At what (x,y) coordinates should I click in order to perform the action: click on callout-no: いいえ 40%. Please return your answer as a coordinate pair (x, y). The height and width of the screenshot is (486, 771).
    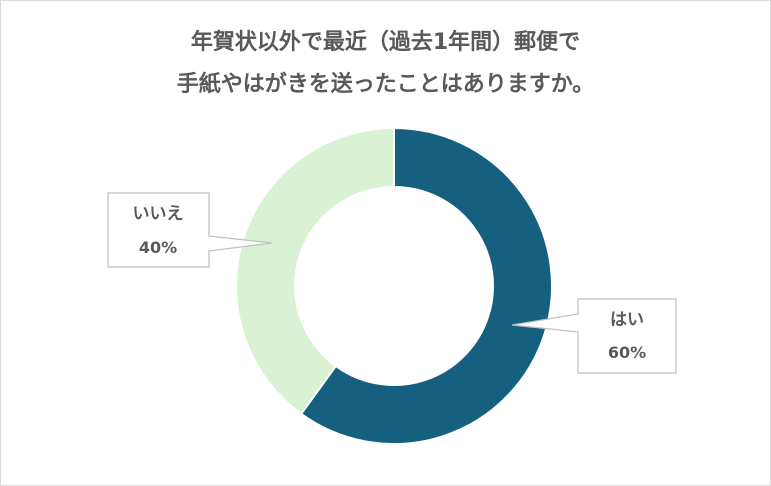
    Looking at the image, I should click on (190, 230).